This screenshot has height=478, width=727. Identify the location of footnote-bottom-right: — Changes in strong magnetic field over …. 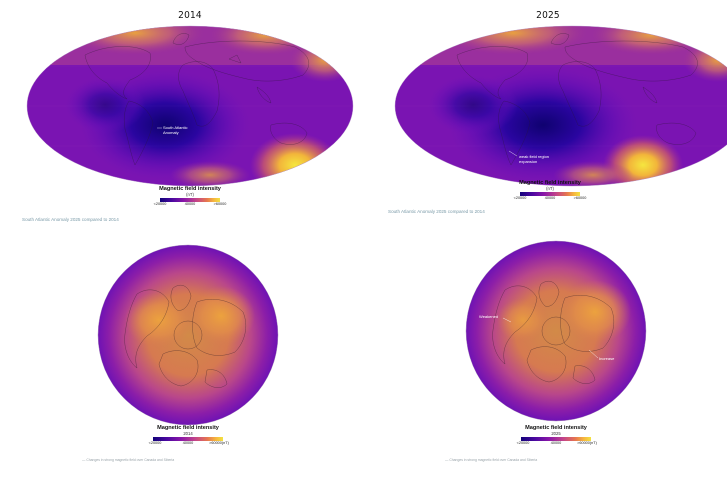
(491, 460).